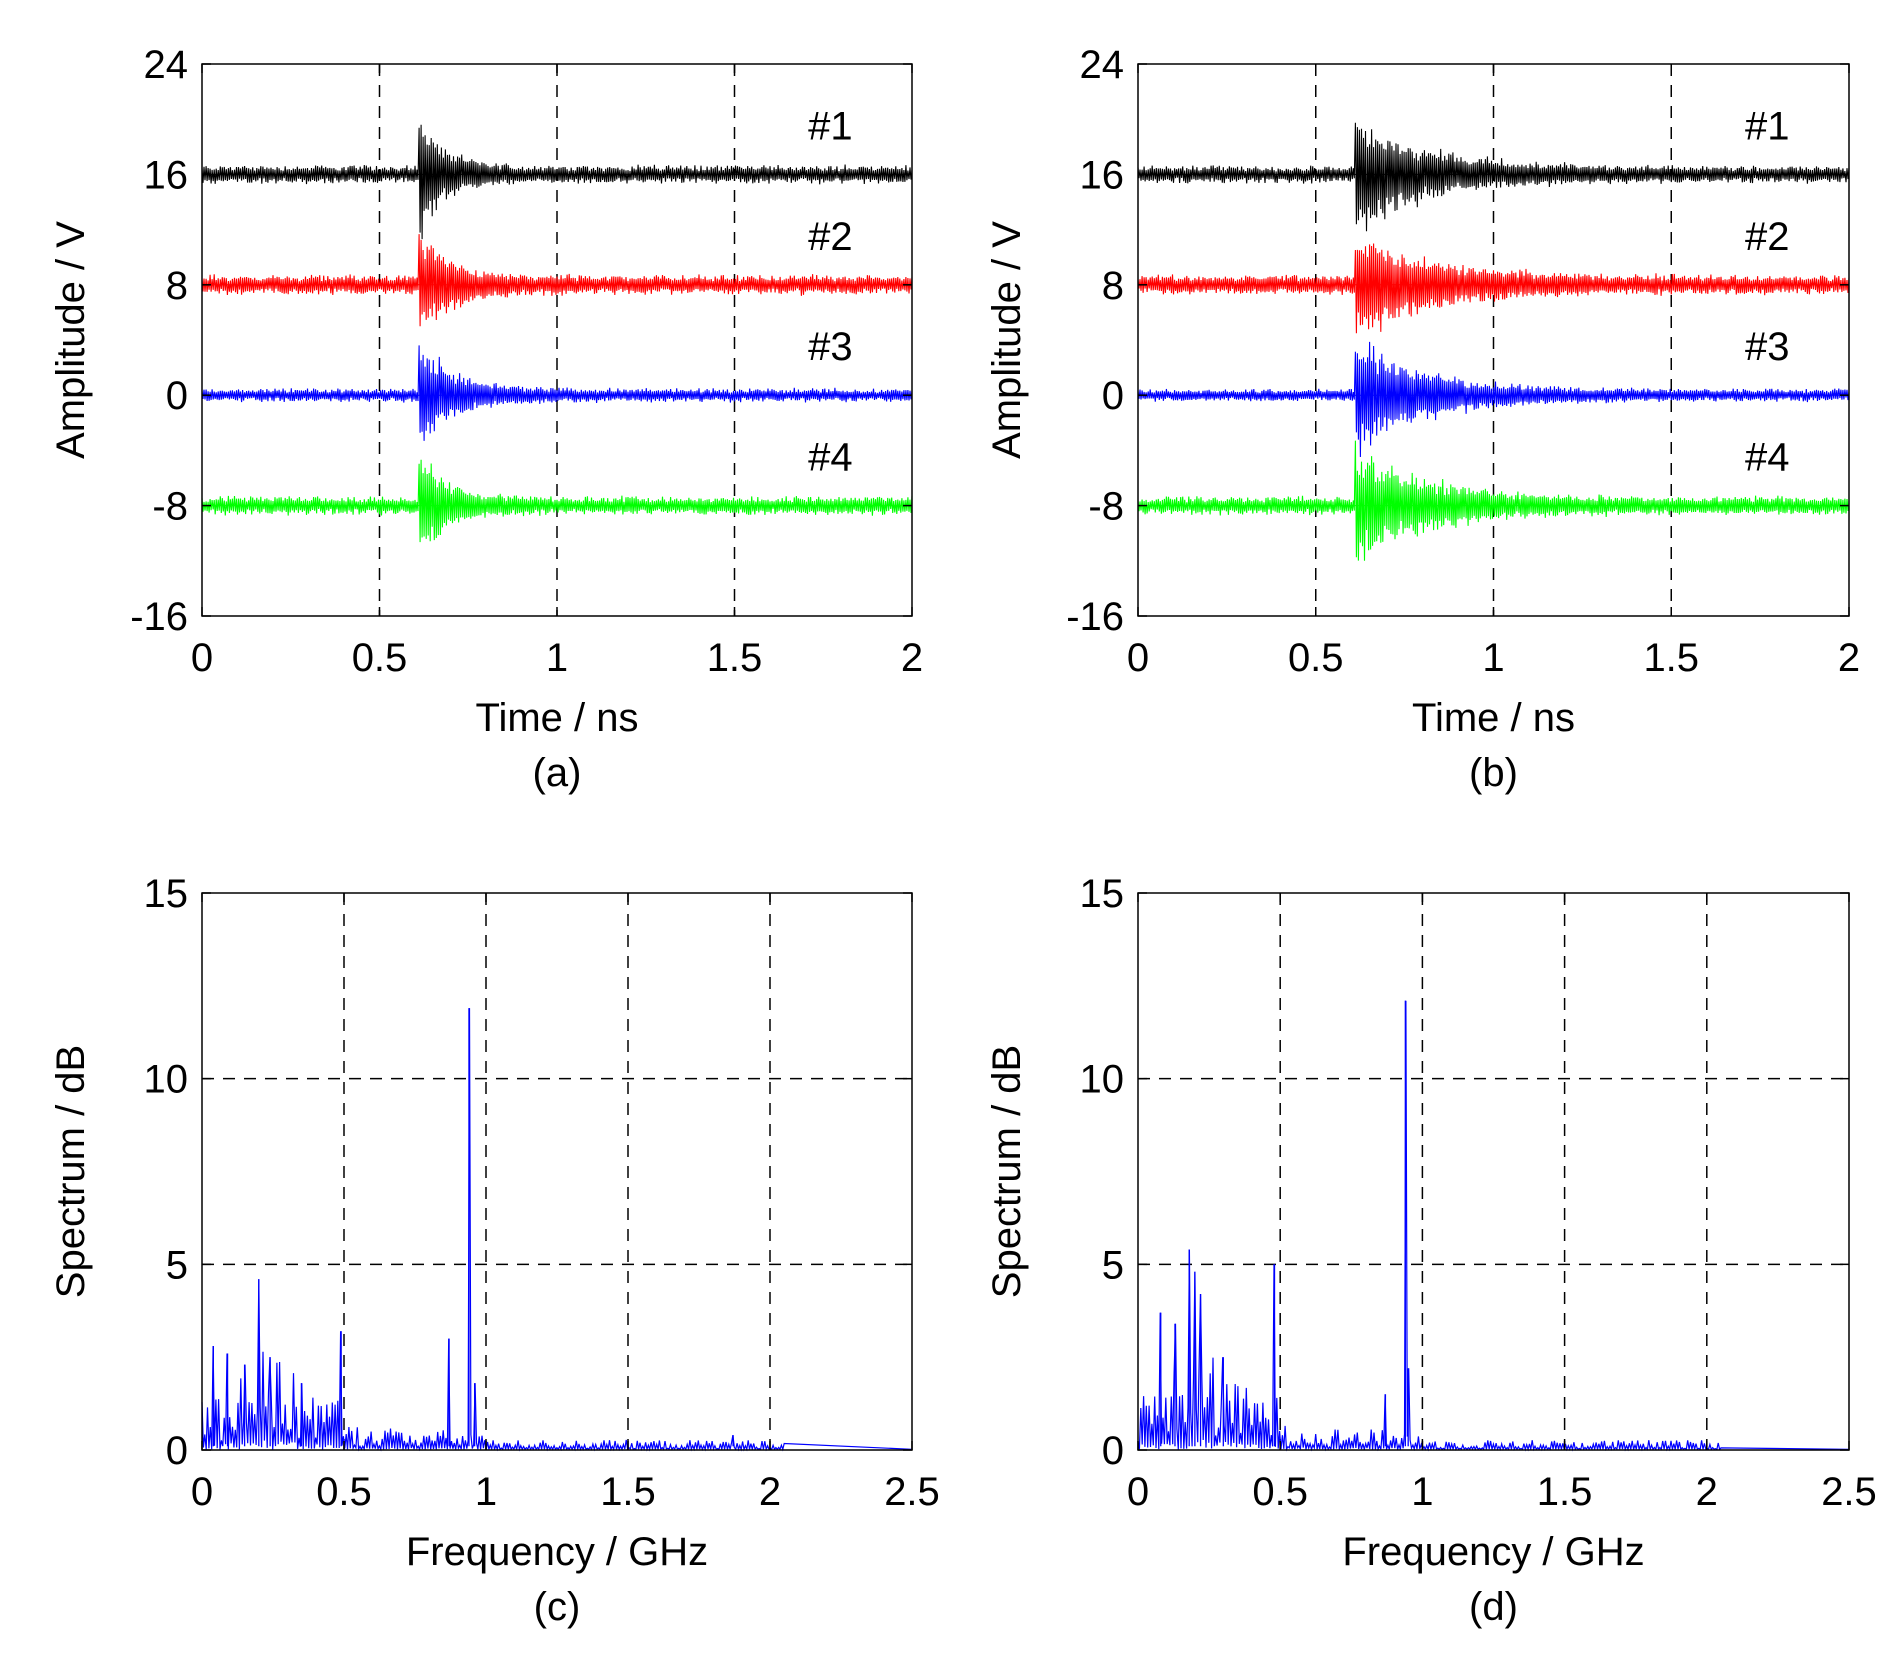 The width and height of the screenshot is (1898, 1659). Describe the element at coordinates (1493, 500) in the screenshot. I see `series-line-n4` at that location.